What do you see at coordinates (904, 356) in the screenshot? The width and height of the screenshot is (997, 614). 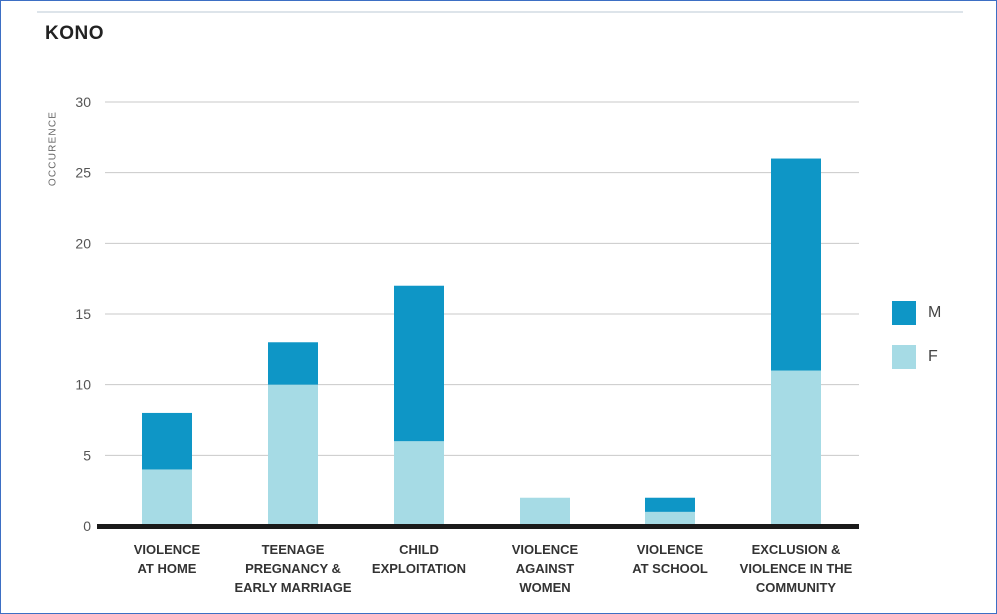 I see `legend-swatch-f` at bounding box center [904, 356].